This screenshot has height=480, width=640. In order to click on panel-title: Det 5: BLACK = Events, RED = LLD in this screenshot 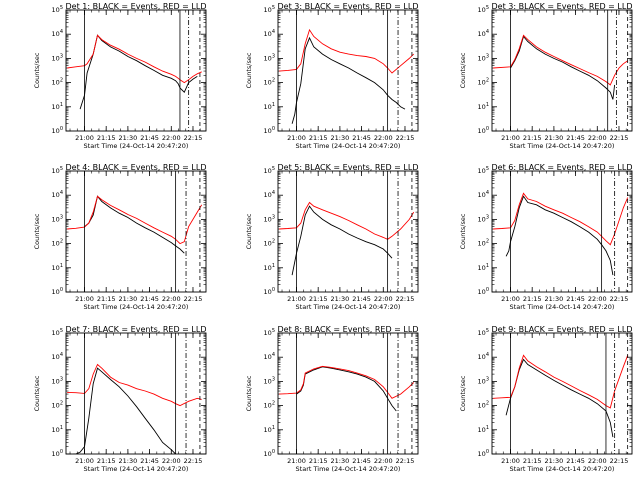, I will do `click(348, 167)`.